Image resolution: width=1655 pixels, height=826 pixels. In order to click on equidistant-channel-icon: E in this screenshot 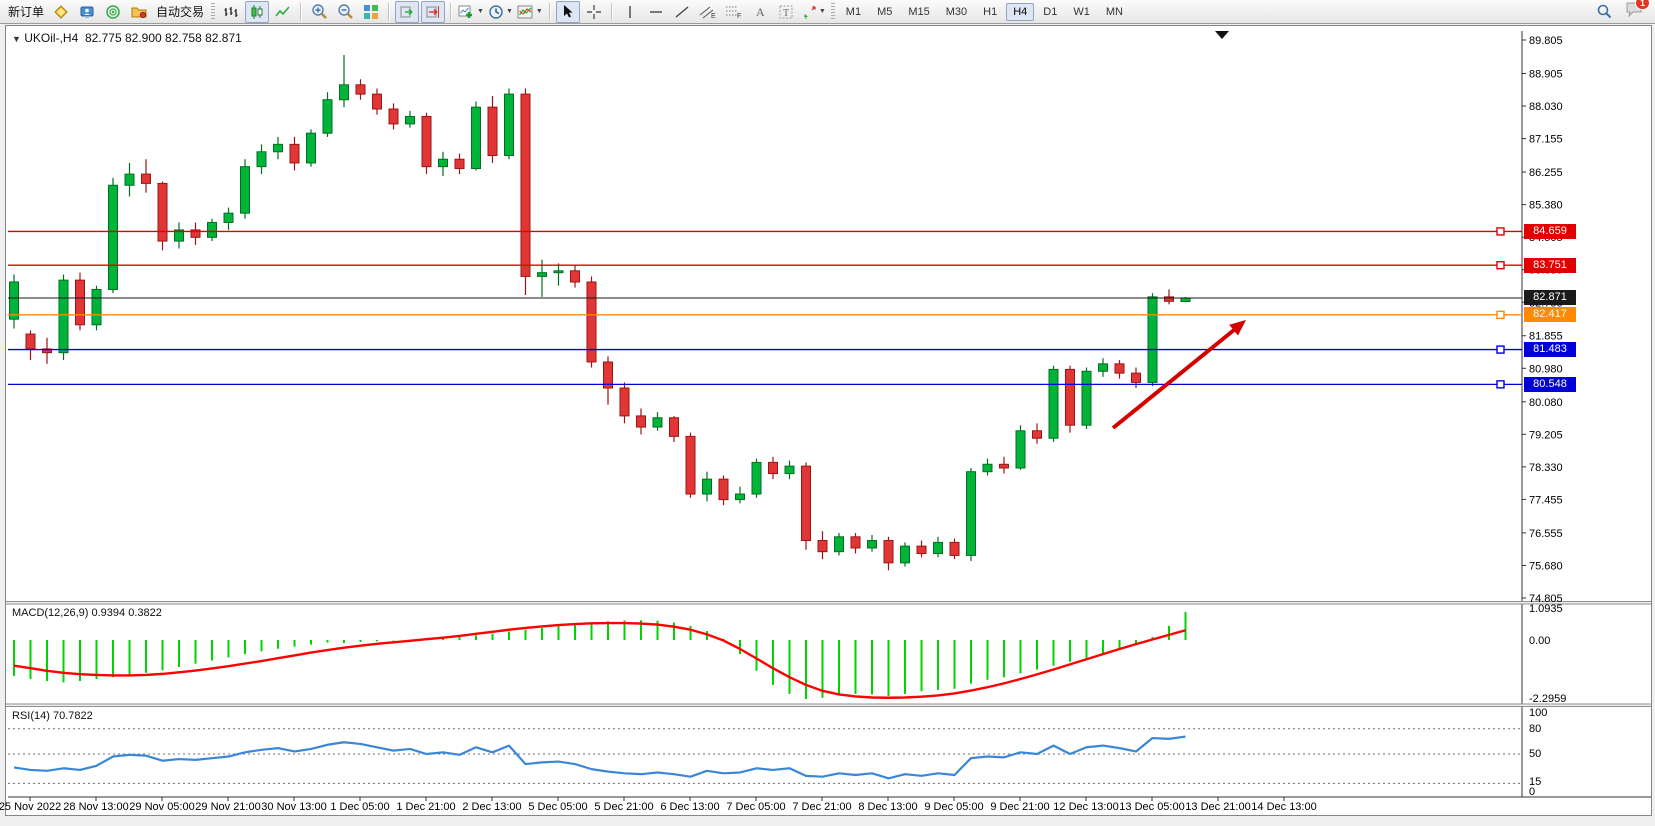, I will do `click(708, 12)`.